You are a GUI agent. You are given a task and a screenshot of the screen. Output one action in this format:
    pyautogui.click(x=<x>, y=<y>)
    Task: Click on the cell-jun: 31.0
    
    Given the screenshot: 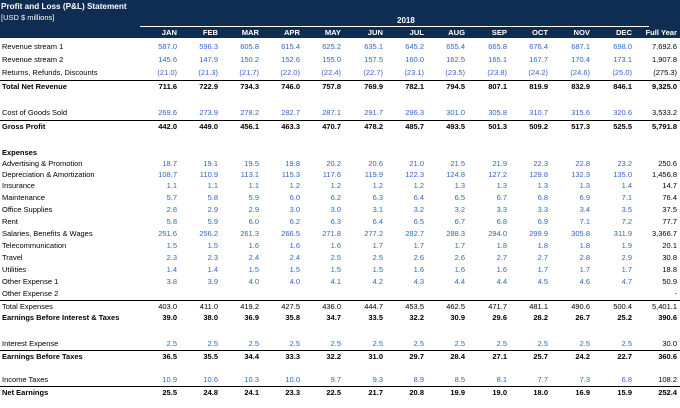 What is the action you would take?
    pyautogui.click(x=375, y=356)
    